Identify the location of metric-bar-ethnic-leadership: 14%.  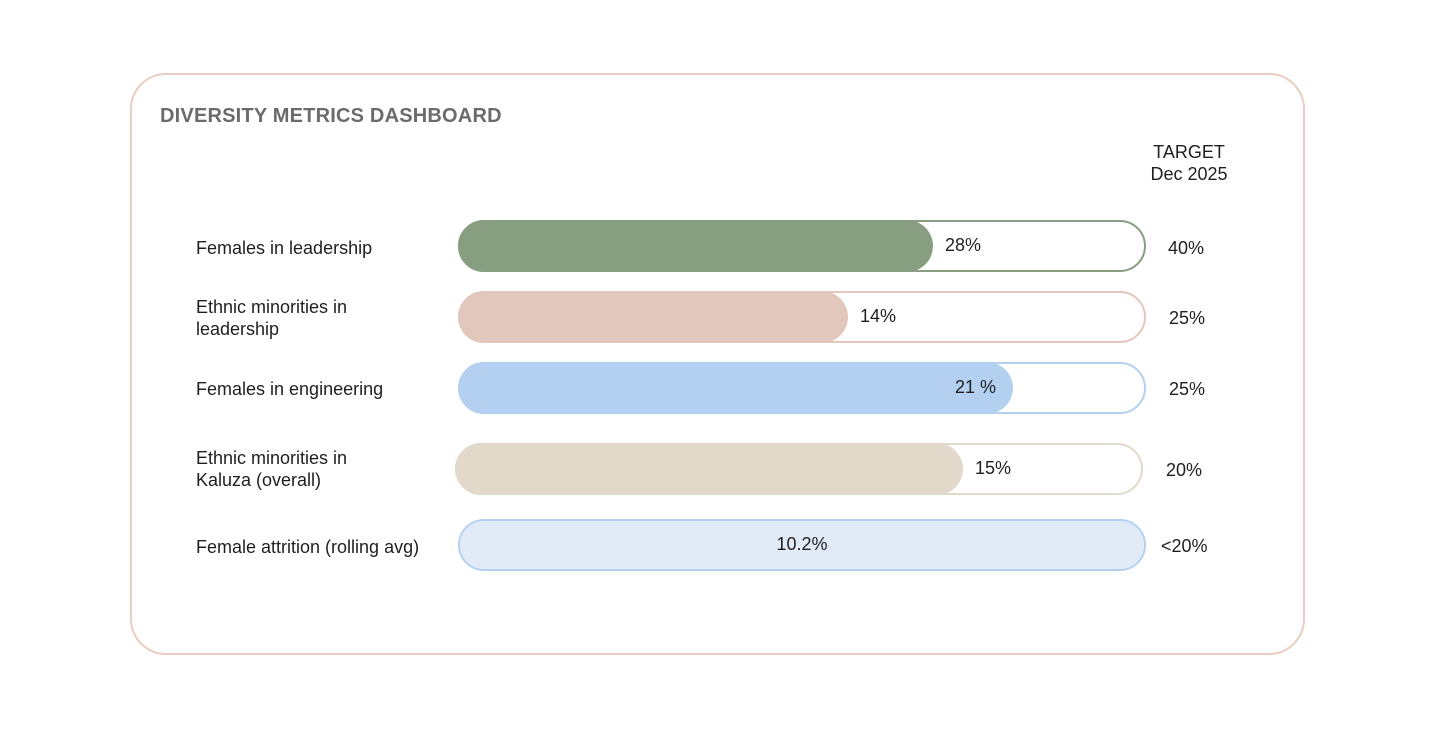
(801, 316).